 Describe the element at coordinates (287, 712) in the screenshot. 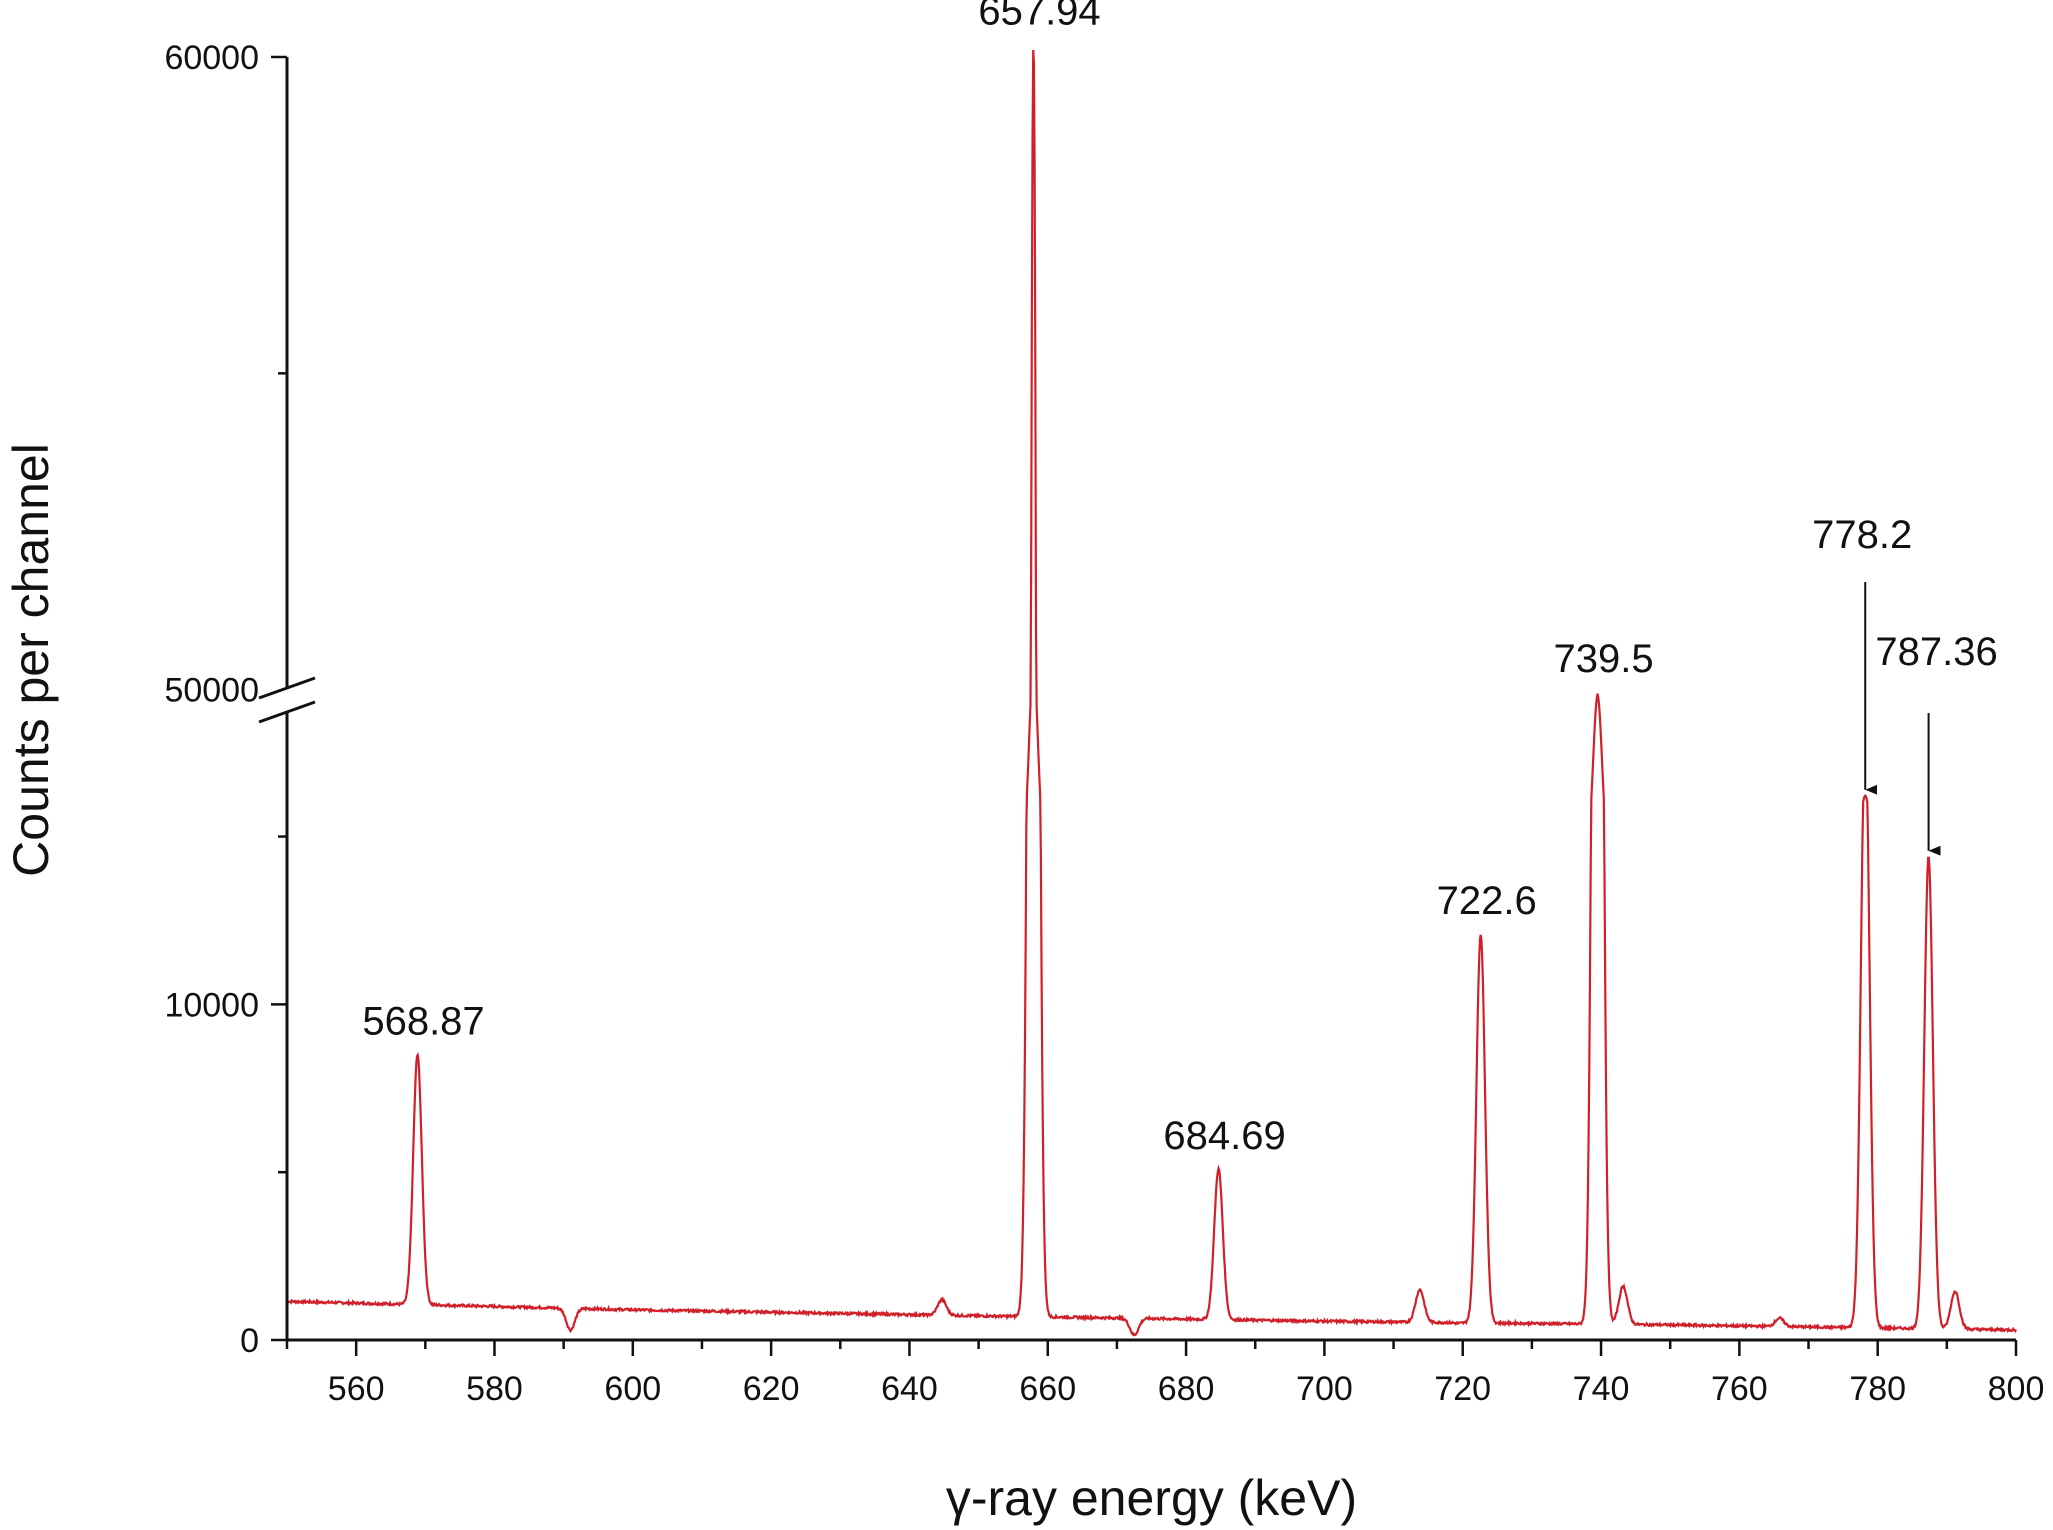

I see `axis-break-mark-bottom` at that location.